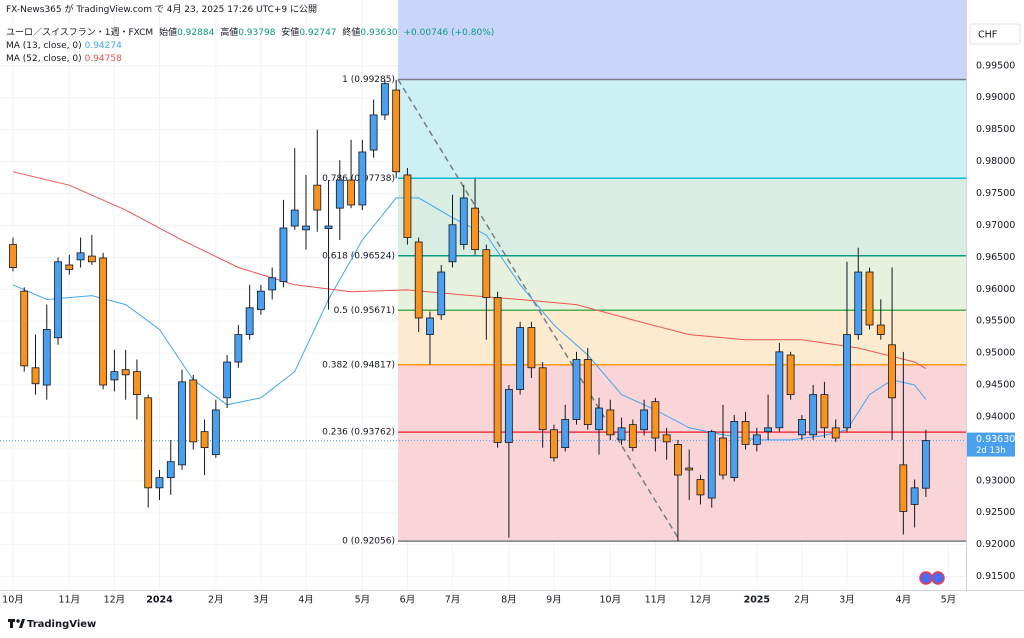  Describe the element at coordinates (995, 544) in the screenshot. I see `y-tick-label: 0.92000` at that location.